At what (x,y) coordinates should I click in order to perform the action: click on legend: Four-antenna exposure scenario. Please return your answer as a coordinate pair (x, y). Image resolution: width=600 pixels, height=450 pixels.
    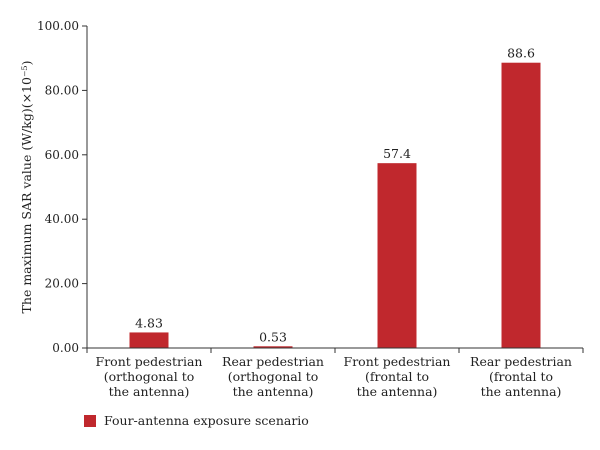
    Looking at the image, I should click on (196, 420).